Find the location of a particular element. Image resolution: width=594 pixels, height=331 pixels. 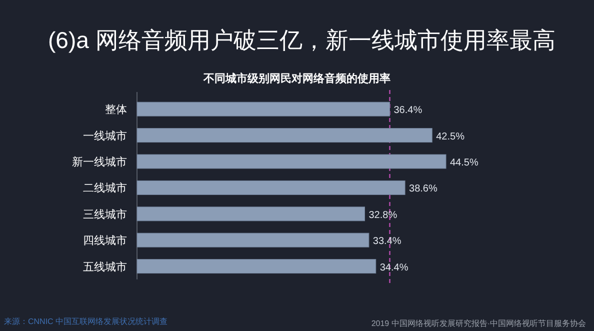

category-label: 四线城市 is located at coordinates (105, 241).